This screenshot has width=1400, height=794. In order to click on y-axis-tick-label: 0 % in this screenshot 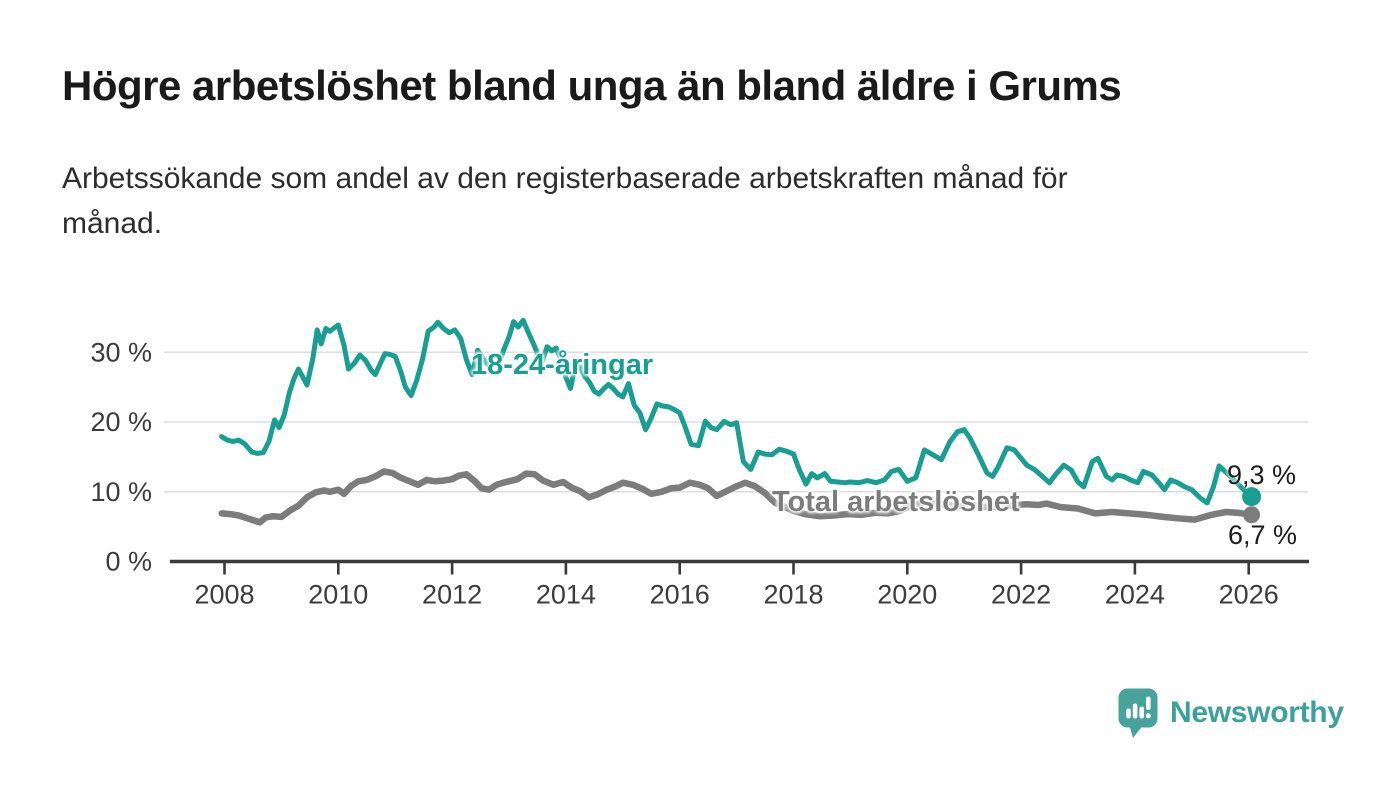, I will do `click(128, 562)`.